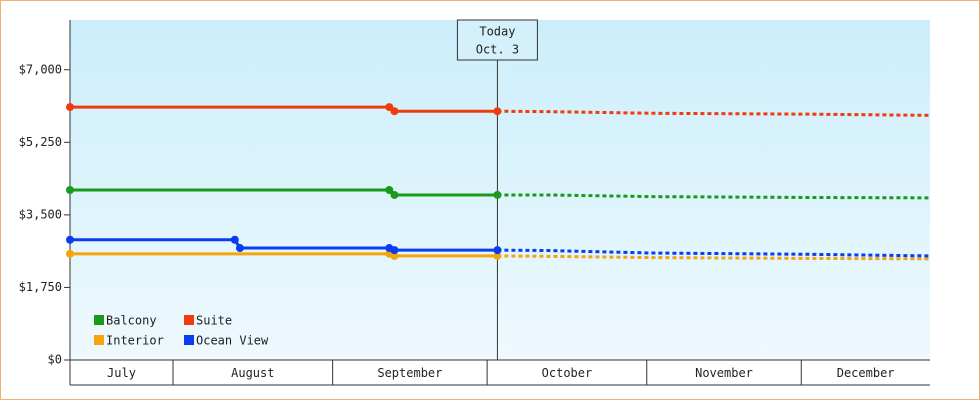 The height and width of the screenshot is (400, 980). I want to click on y-tick-label: $0, so click(55, 360).